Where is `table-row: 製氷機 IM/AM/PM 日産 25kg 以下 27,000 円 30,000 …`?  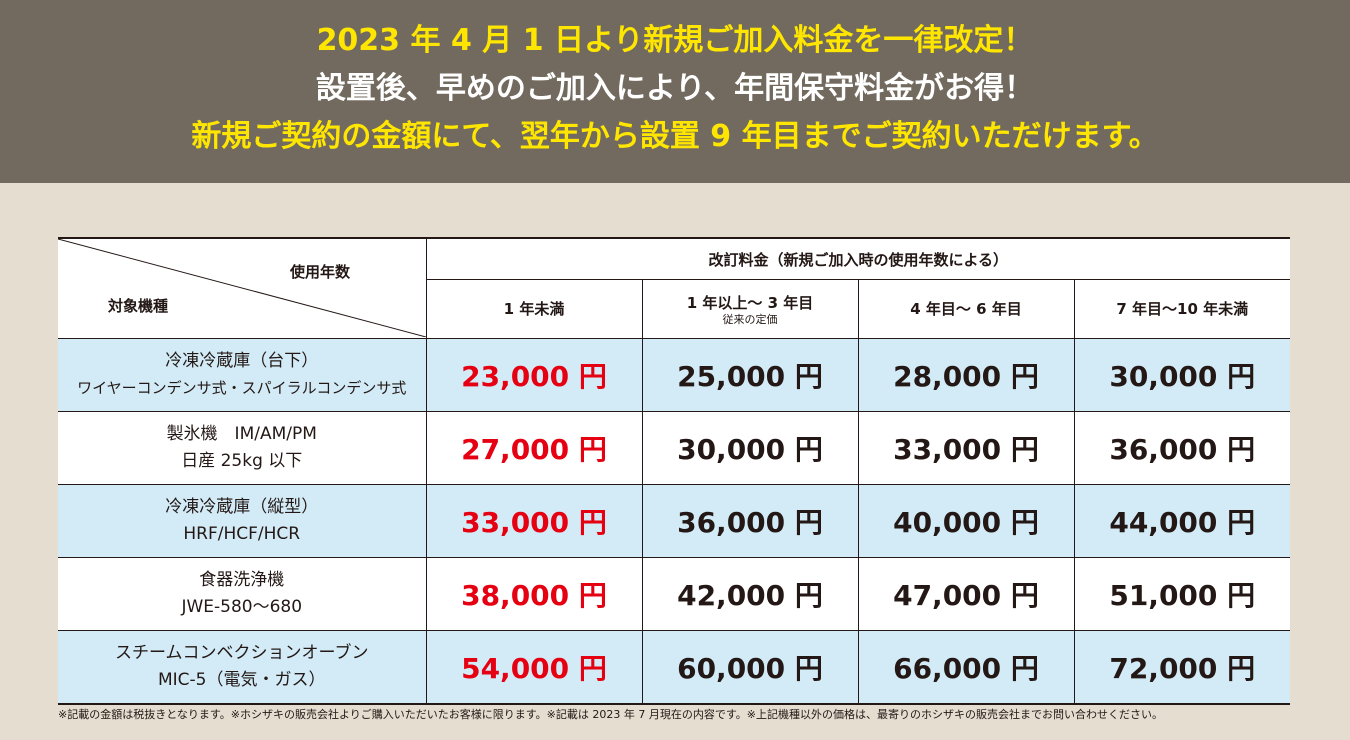 table-row: 製氷機 IM/AM/PM 日産 25kg 以下 27,000 円 30,000 … is located at coordinates (674, 448).